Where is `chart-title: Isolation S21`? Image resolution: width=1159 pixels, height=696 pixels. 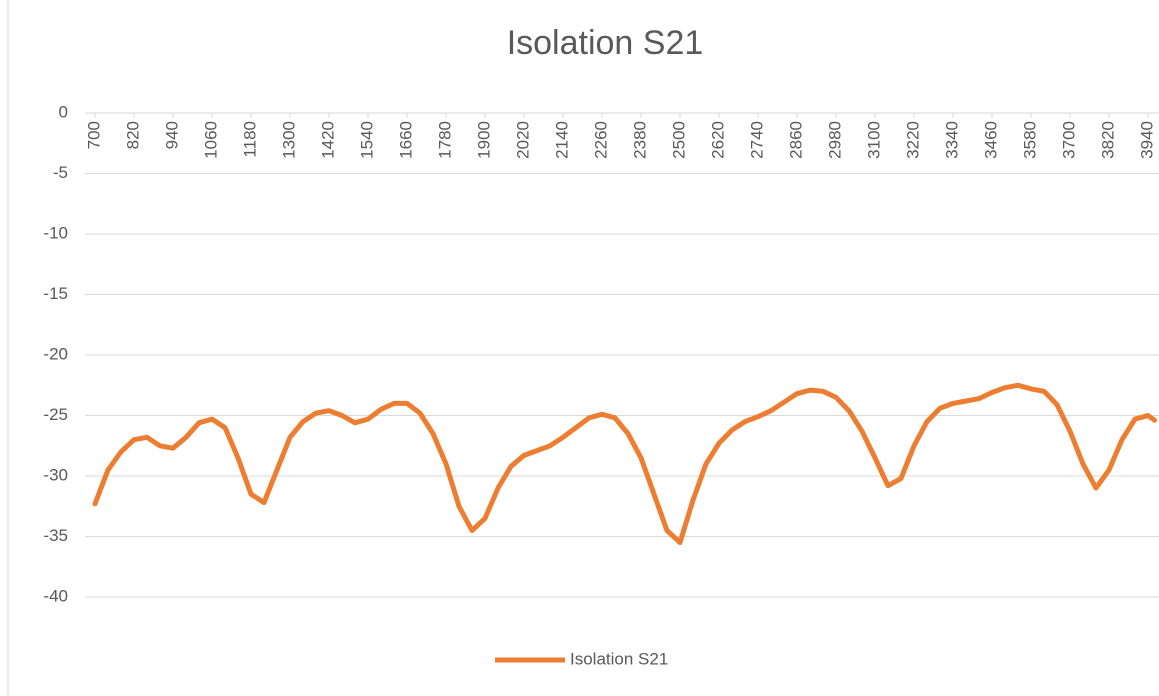 chart-title: Isolation S21 is located at coordinates (605, 43).